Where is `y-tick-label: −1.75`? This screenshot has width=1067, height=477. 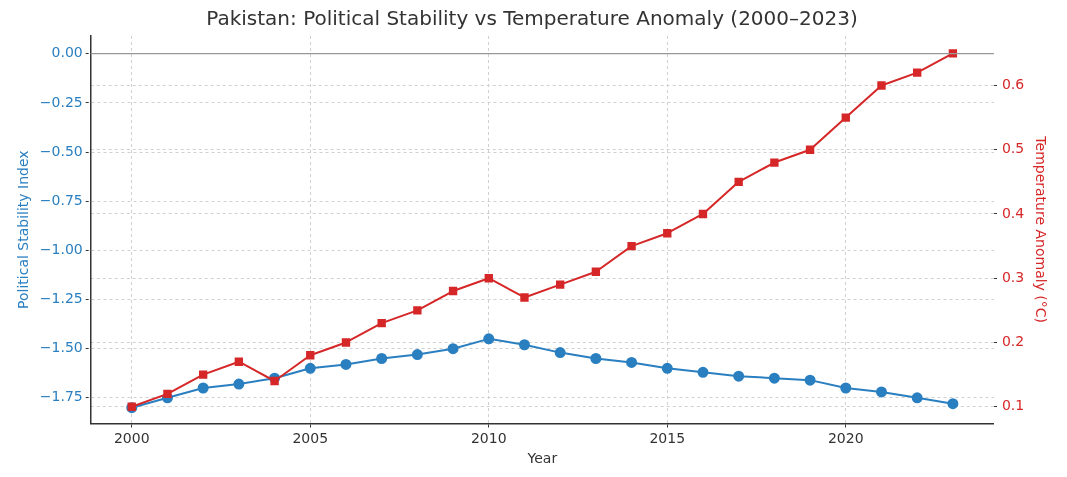
y-tick-label: −1.75 is located at coordinates (61, 396).